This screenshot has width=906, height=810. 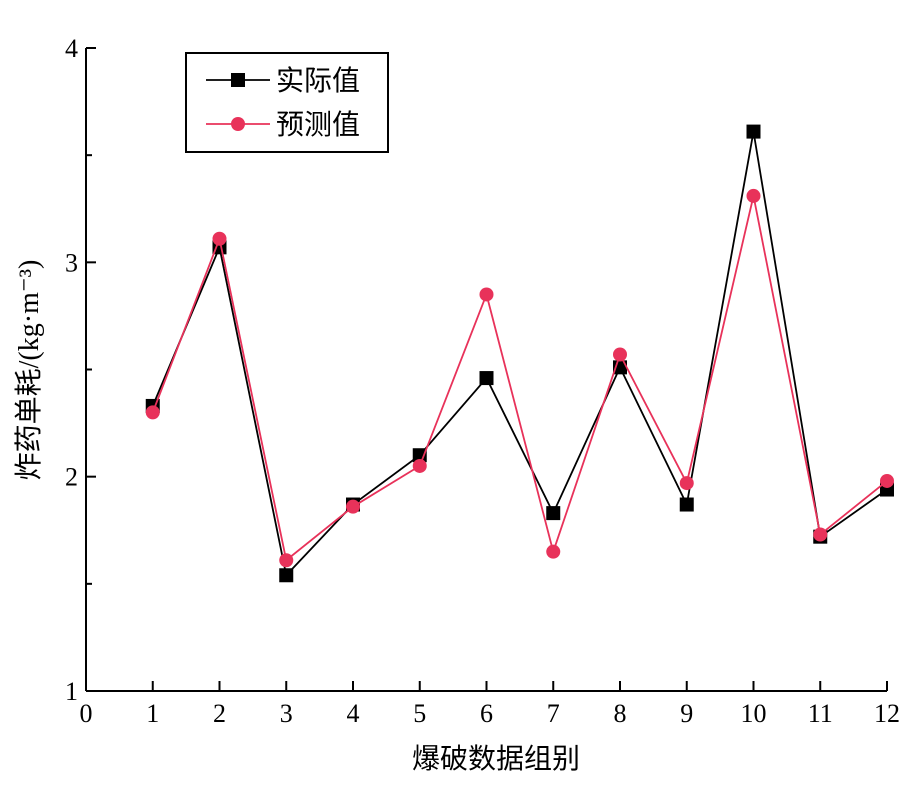 What do you see at coordinates (152, 713) in the screenshot?
I see `x-tick-label: 1` at bounding box center [152, 713].